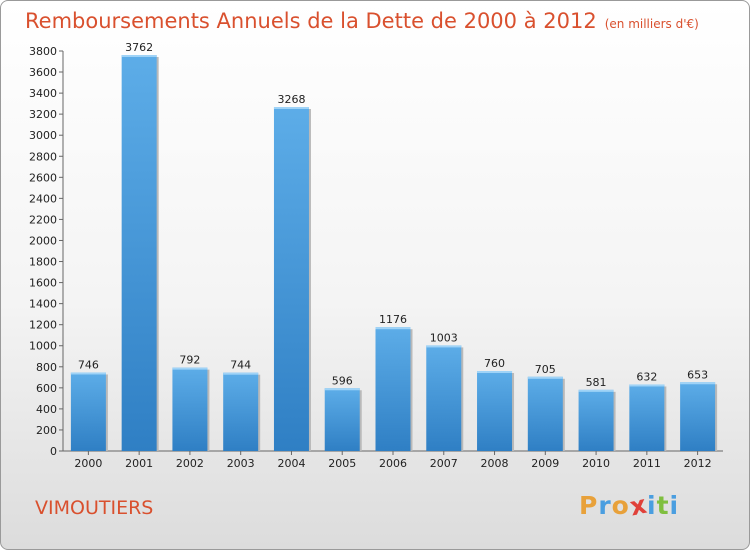 The width and height of the screenshot is (750, 550). Describe the element at coordinates (189, 360) in the screenshot. I see `bar-value-label: 792` at that location.